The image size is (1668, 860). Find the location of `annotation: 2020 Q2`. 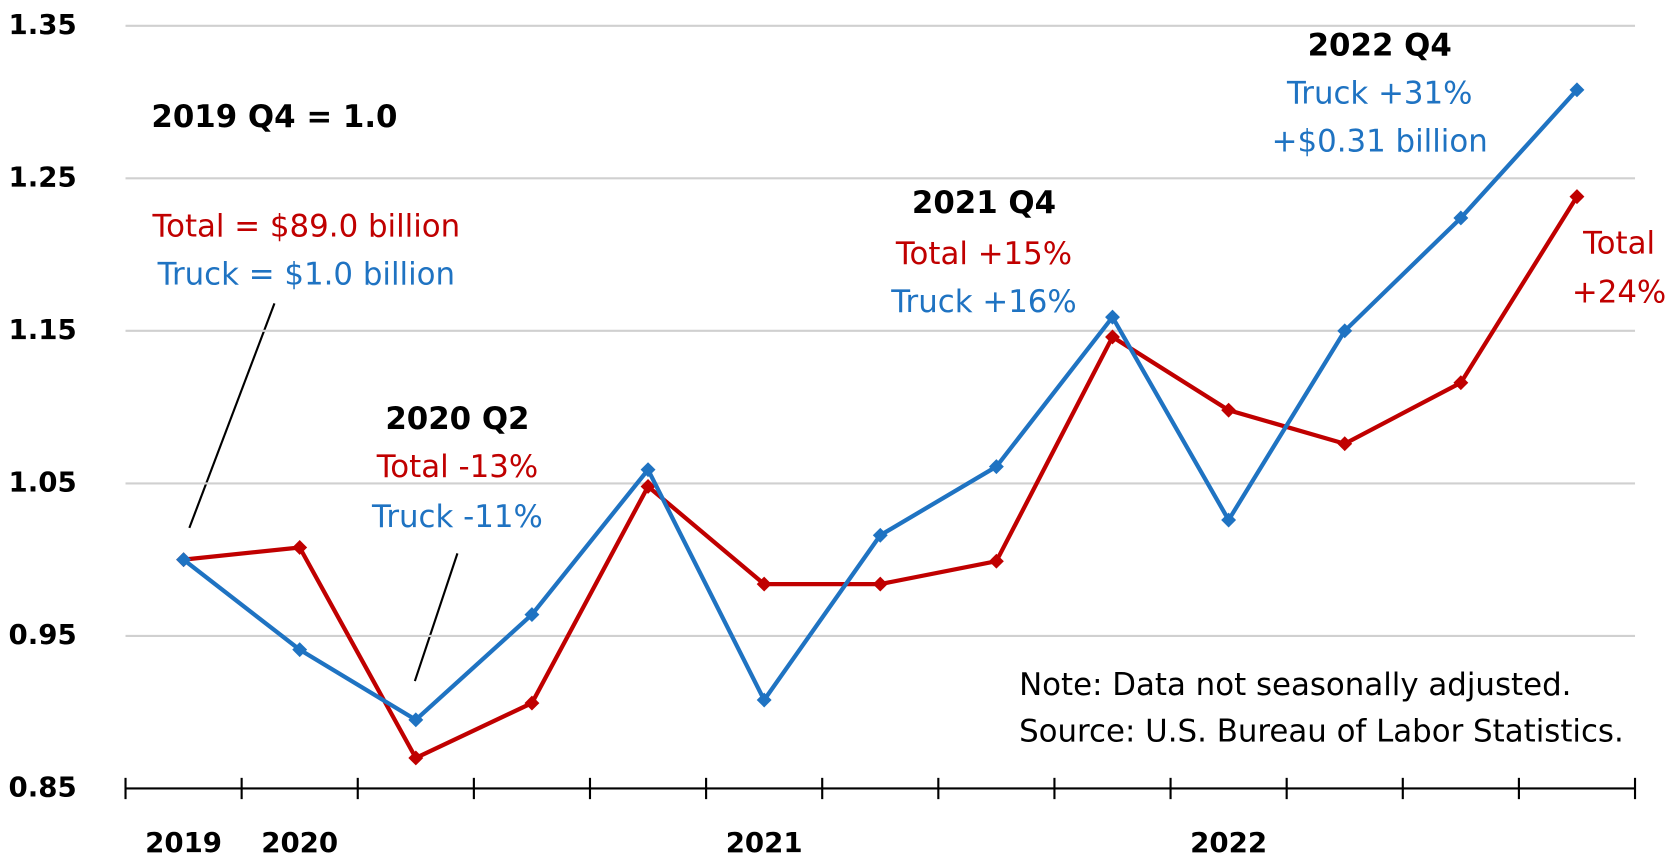

annotation: 2020 Q2 is located at coordinates (457, 419).